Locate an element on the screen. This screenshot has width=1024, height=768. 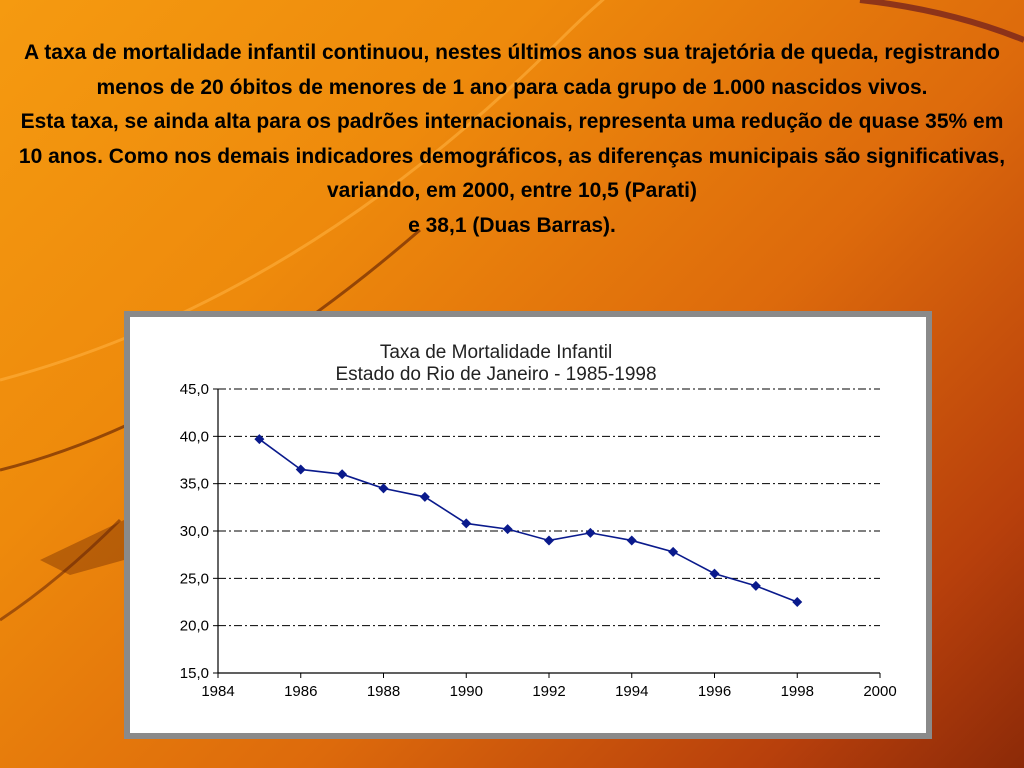
data-point-1997 is located at coordinates (755, 585).